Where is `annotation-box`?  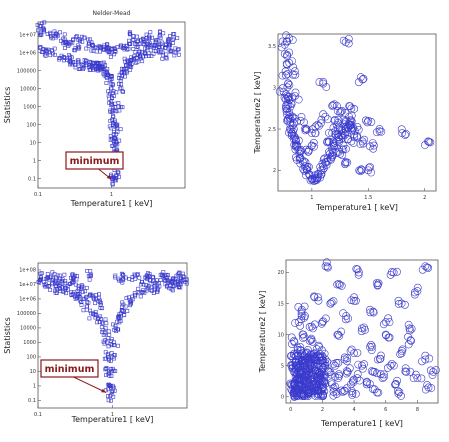
annotation-box is located at coordinates (94, 160).